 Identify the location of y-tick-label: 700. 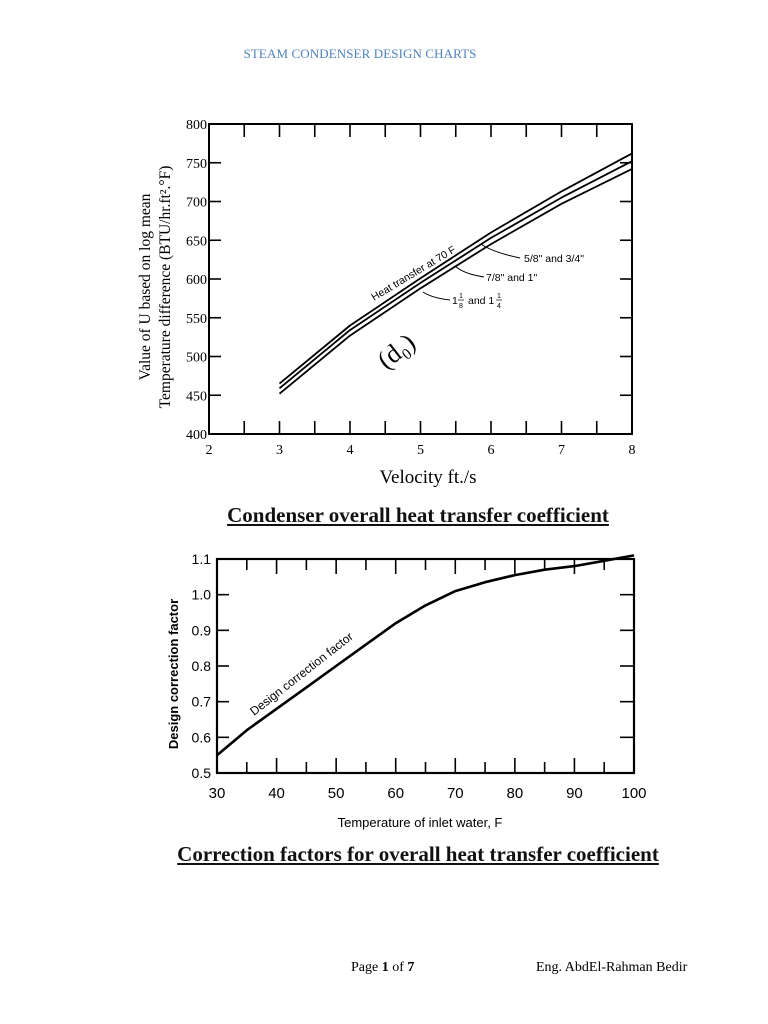
(196, 203).